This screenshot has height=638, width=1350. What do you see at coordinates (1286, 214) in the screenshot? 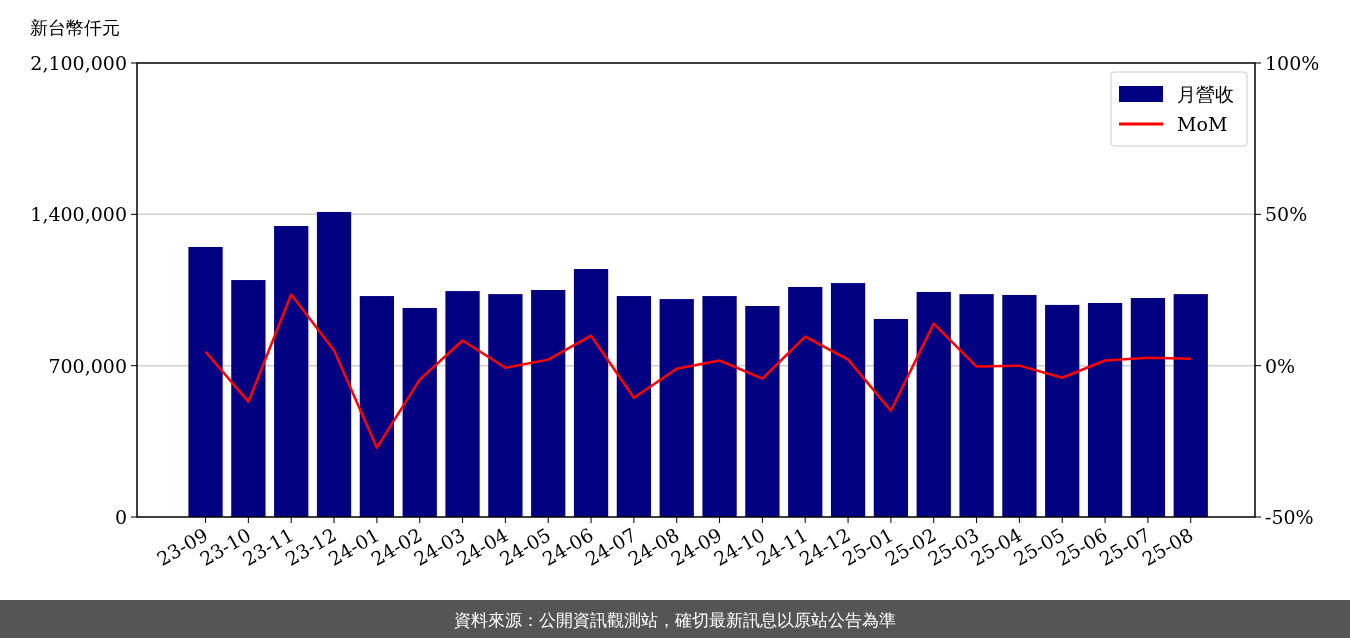
I see `y2-tick-label: 50%` at bounding box center [1286, 214].